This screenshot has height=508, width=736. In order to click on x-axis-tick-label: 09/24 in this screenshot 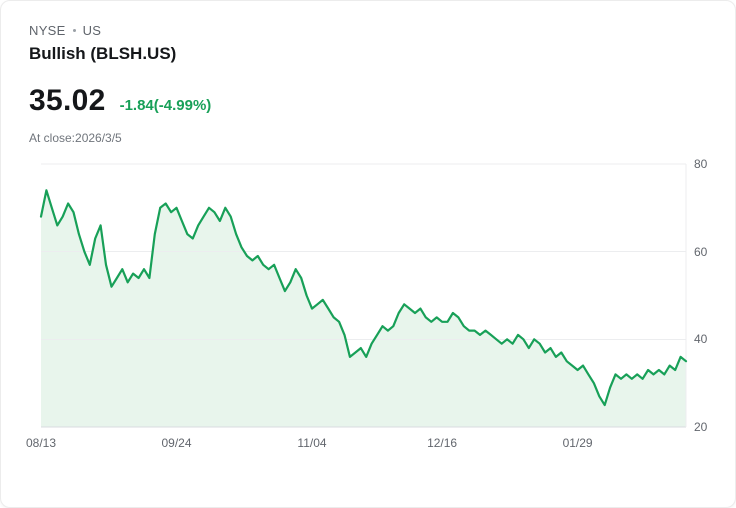, I will do `click(176, 443)`.